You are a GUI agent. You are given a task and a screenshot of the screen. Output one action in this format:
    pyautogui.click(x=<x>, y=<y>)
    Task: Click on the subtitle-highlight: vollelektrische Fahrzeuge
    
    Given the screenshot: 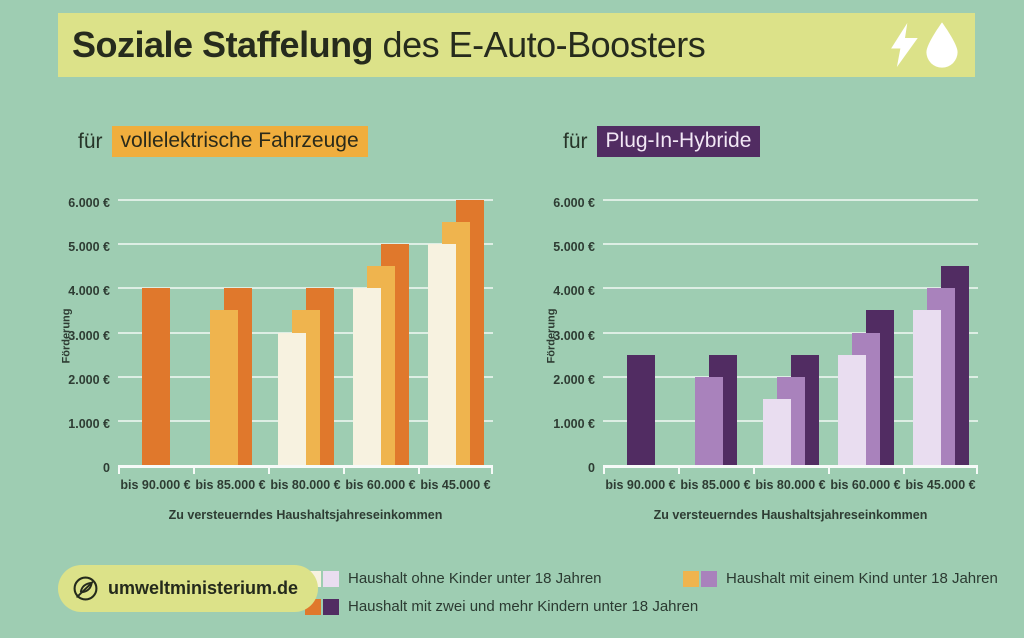 What is the action you would take?
    pyautogui.click(x=239, y=141)
    